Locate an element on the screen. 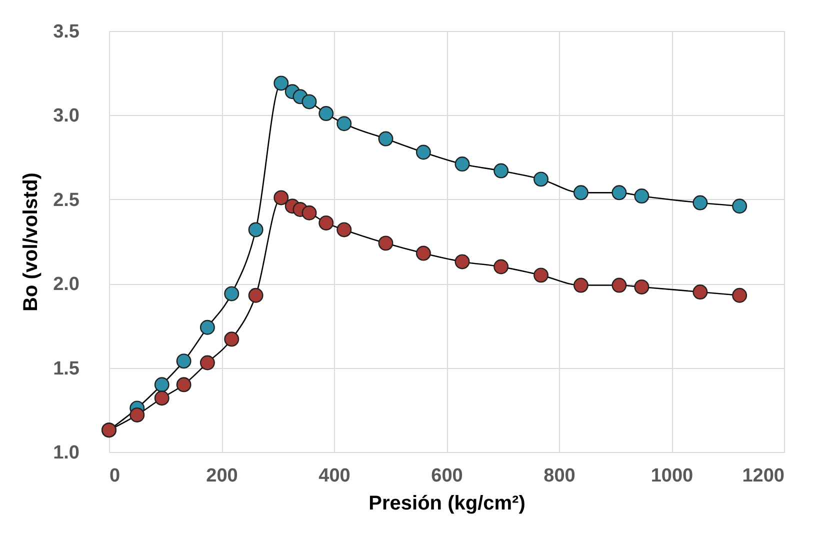 This screenshot has width=839, height=533. x-tick-label: 800 is located at coordinates (560, 476).